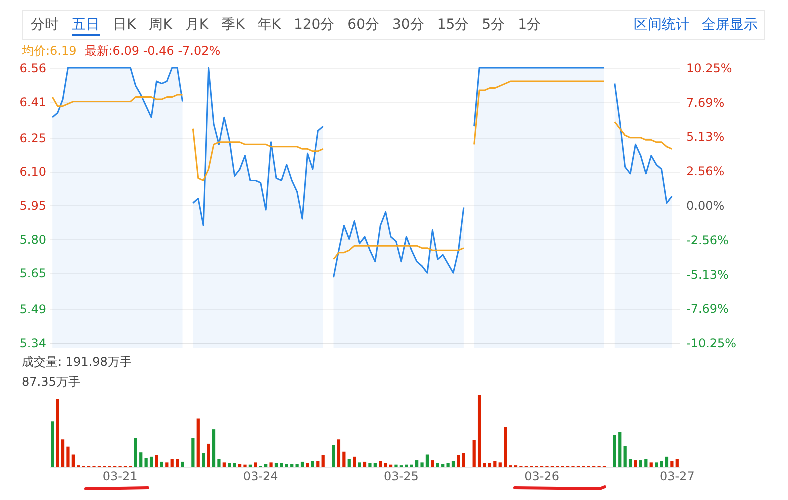 The width and height of the screenshot is (788, 500). Describe the element at coordinates (33, 343) in the screenshot. I see `y-tick-label: 5.34` at that location.